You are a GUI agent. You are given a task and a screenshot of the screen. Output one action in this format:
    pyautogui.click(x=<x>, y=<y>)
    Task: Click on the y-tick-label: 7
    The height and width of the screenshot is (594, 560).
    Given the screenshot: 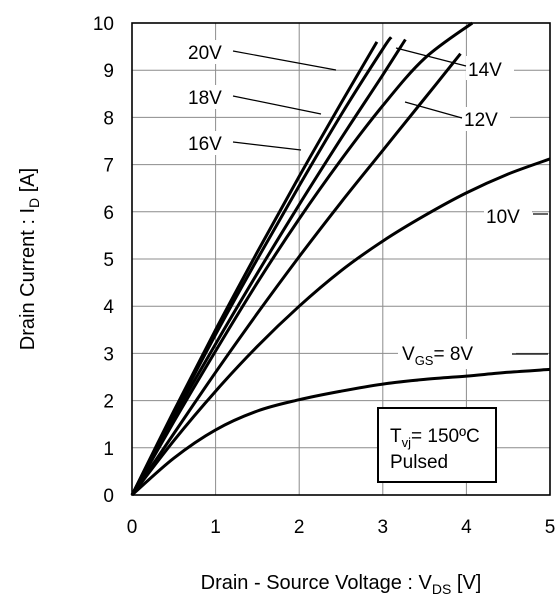 What is the action you would take?
    pyautogui.click(x=108, y=166)
    